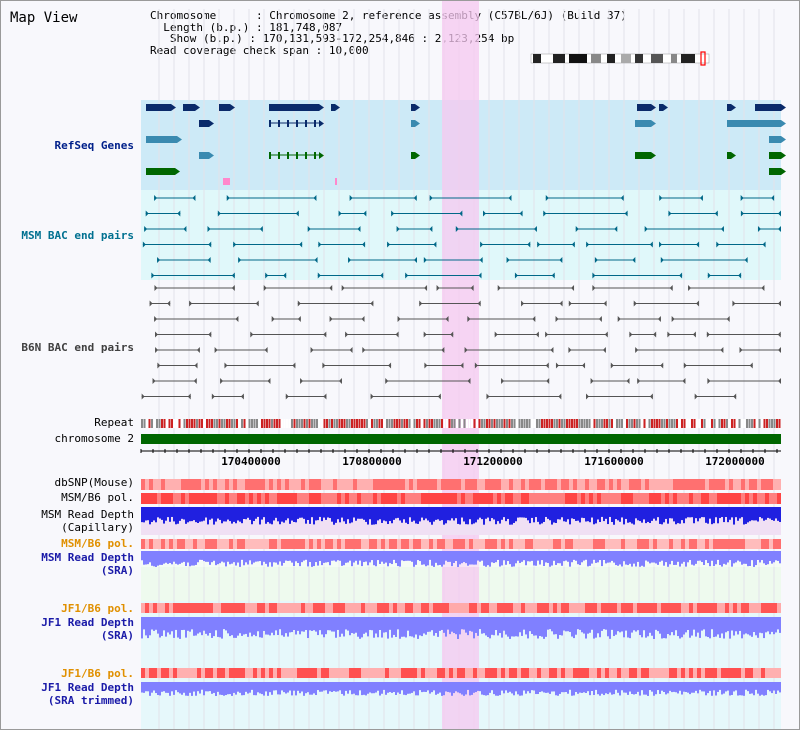 The height and width of the screenshot is (730, 800). I want to click on jf1-b6-pol-trimmed-label: JF1/B6 pol., so click(97, 673).